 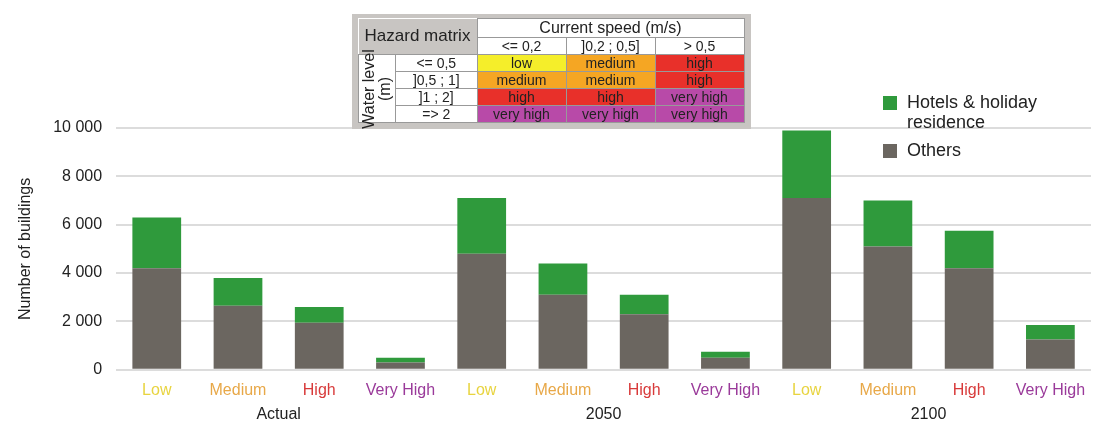 I want to click on text: 2050, so click(x=603, y=414).